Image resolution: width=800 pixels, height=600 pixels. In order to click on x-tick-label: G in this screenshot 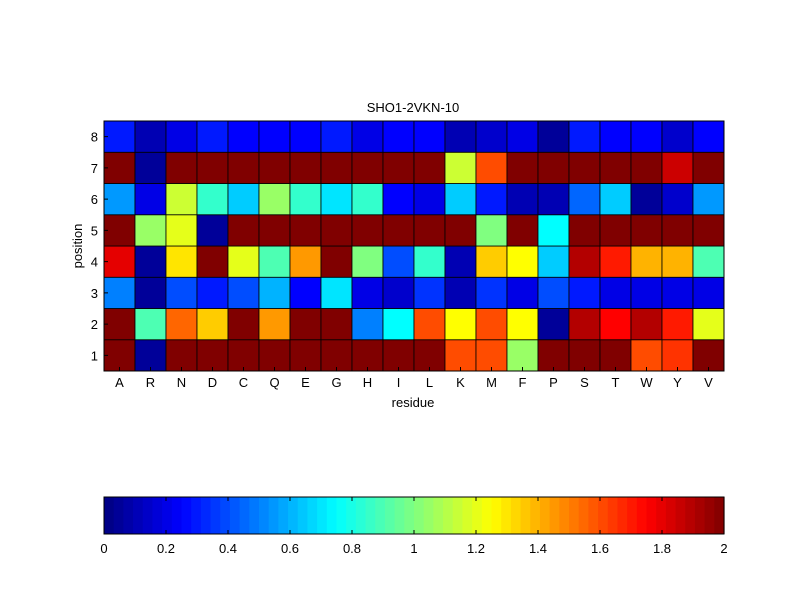, I will do `click(336, 382)`.